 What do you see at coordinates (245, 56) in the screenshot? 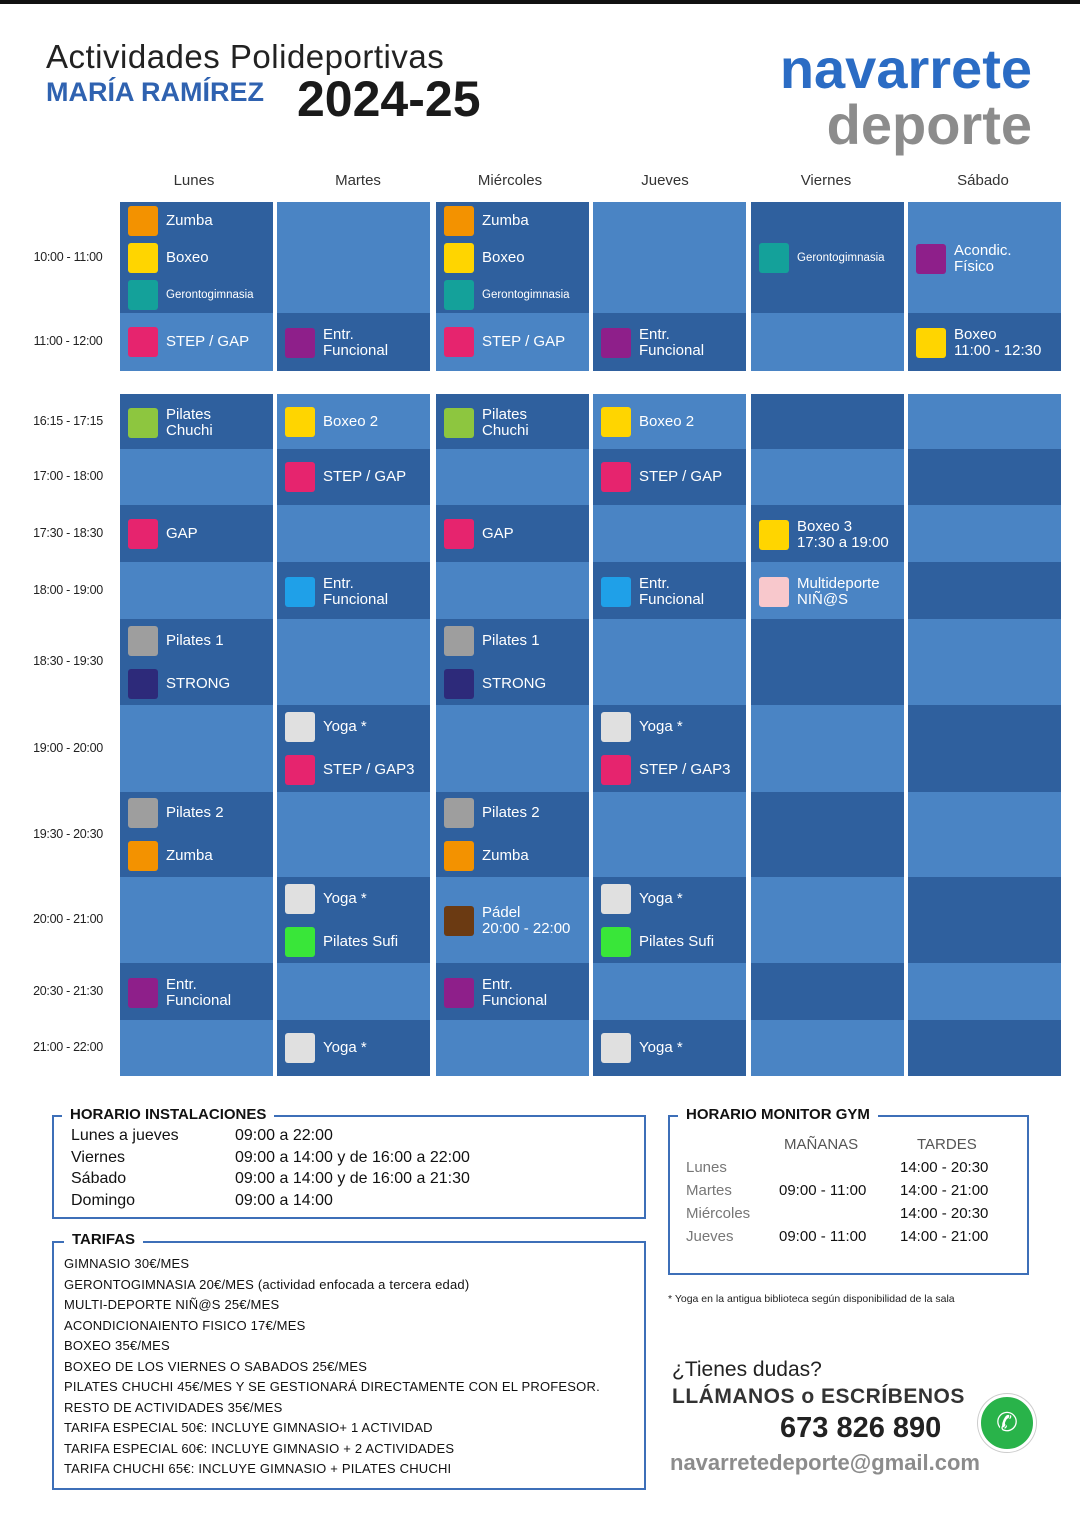
I see `page-title: Actividades Polideportivas` at bounding box center [245, 56].